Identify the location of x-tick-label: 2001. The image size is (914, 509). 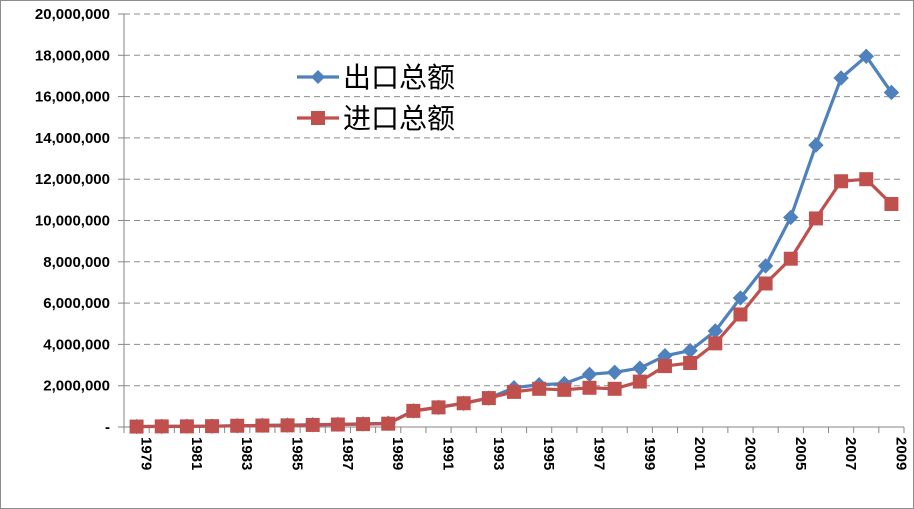
(699, 453).